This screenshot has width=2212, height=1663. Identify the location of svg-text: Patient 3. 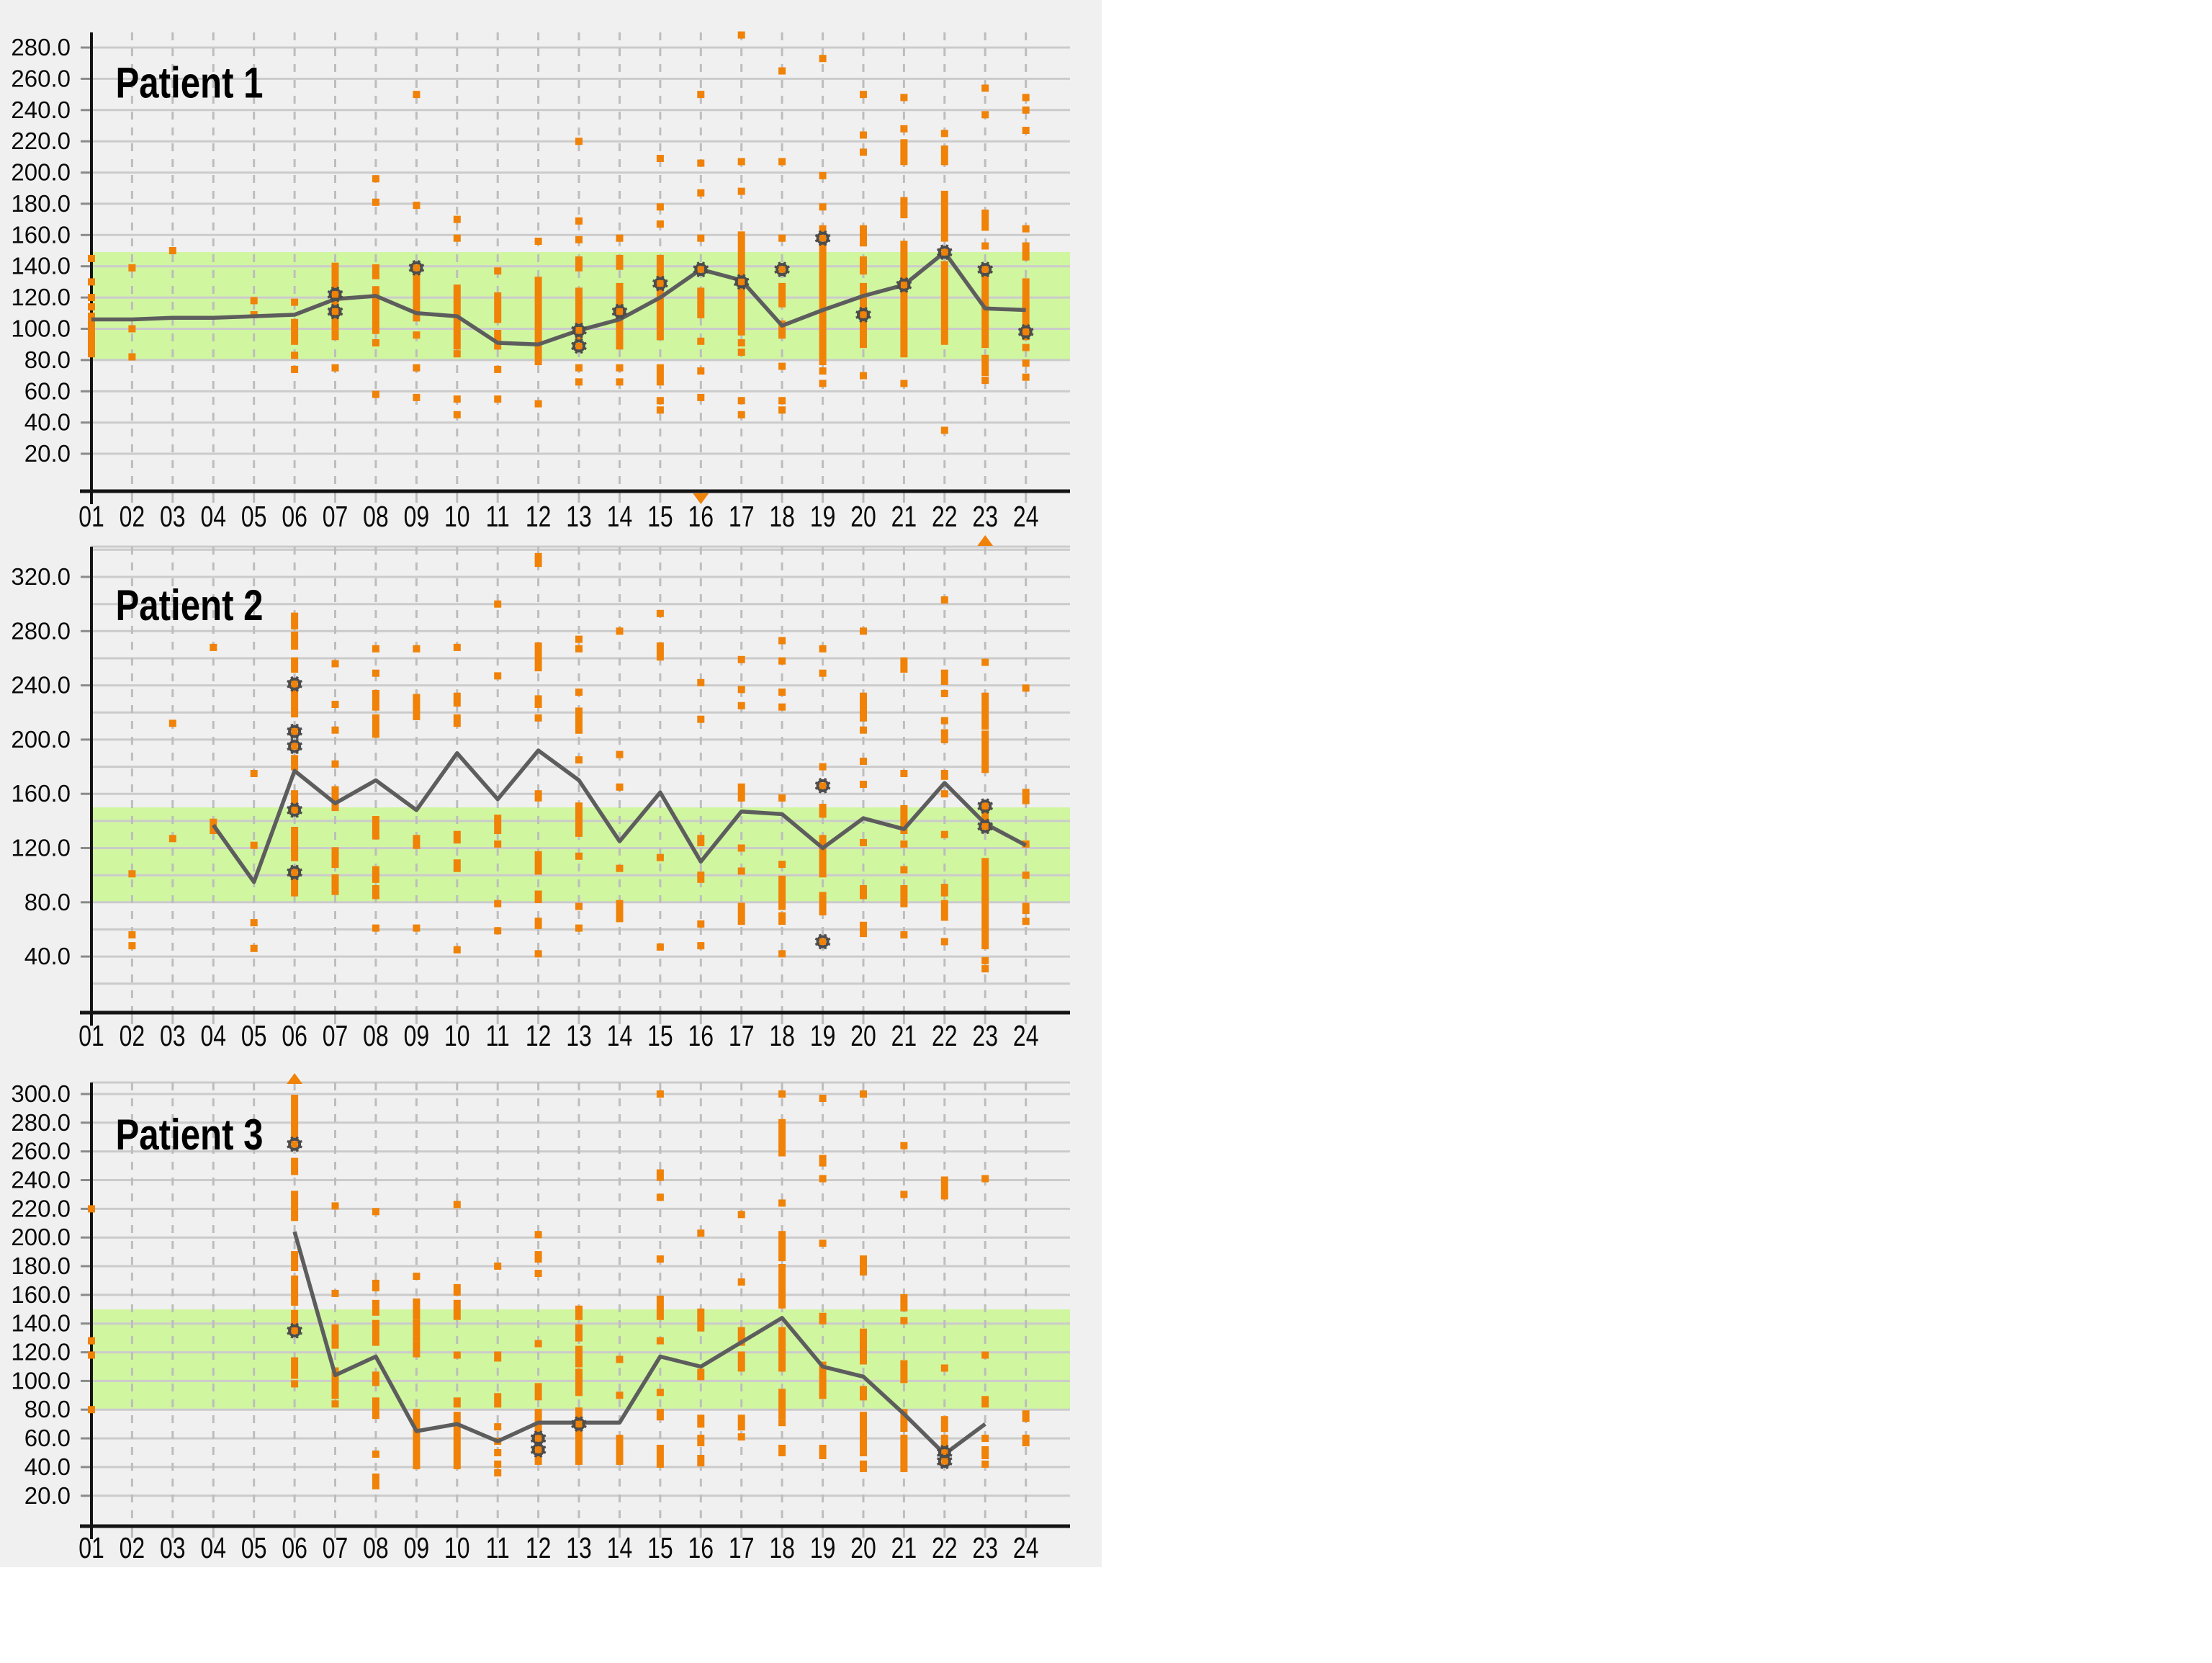
(189, 1135).